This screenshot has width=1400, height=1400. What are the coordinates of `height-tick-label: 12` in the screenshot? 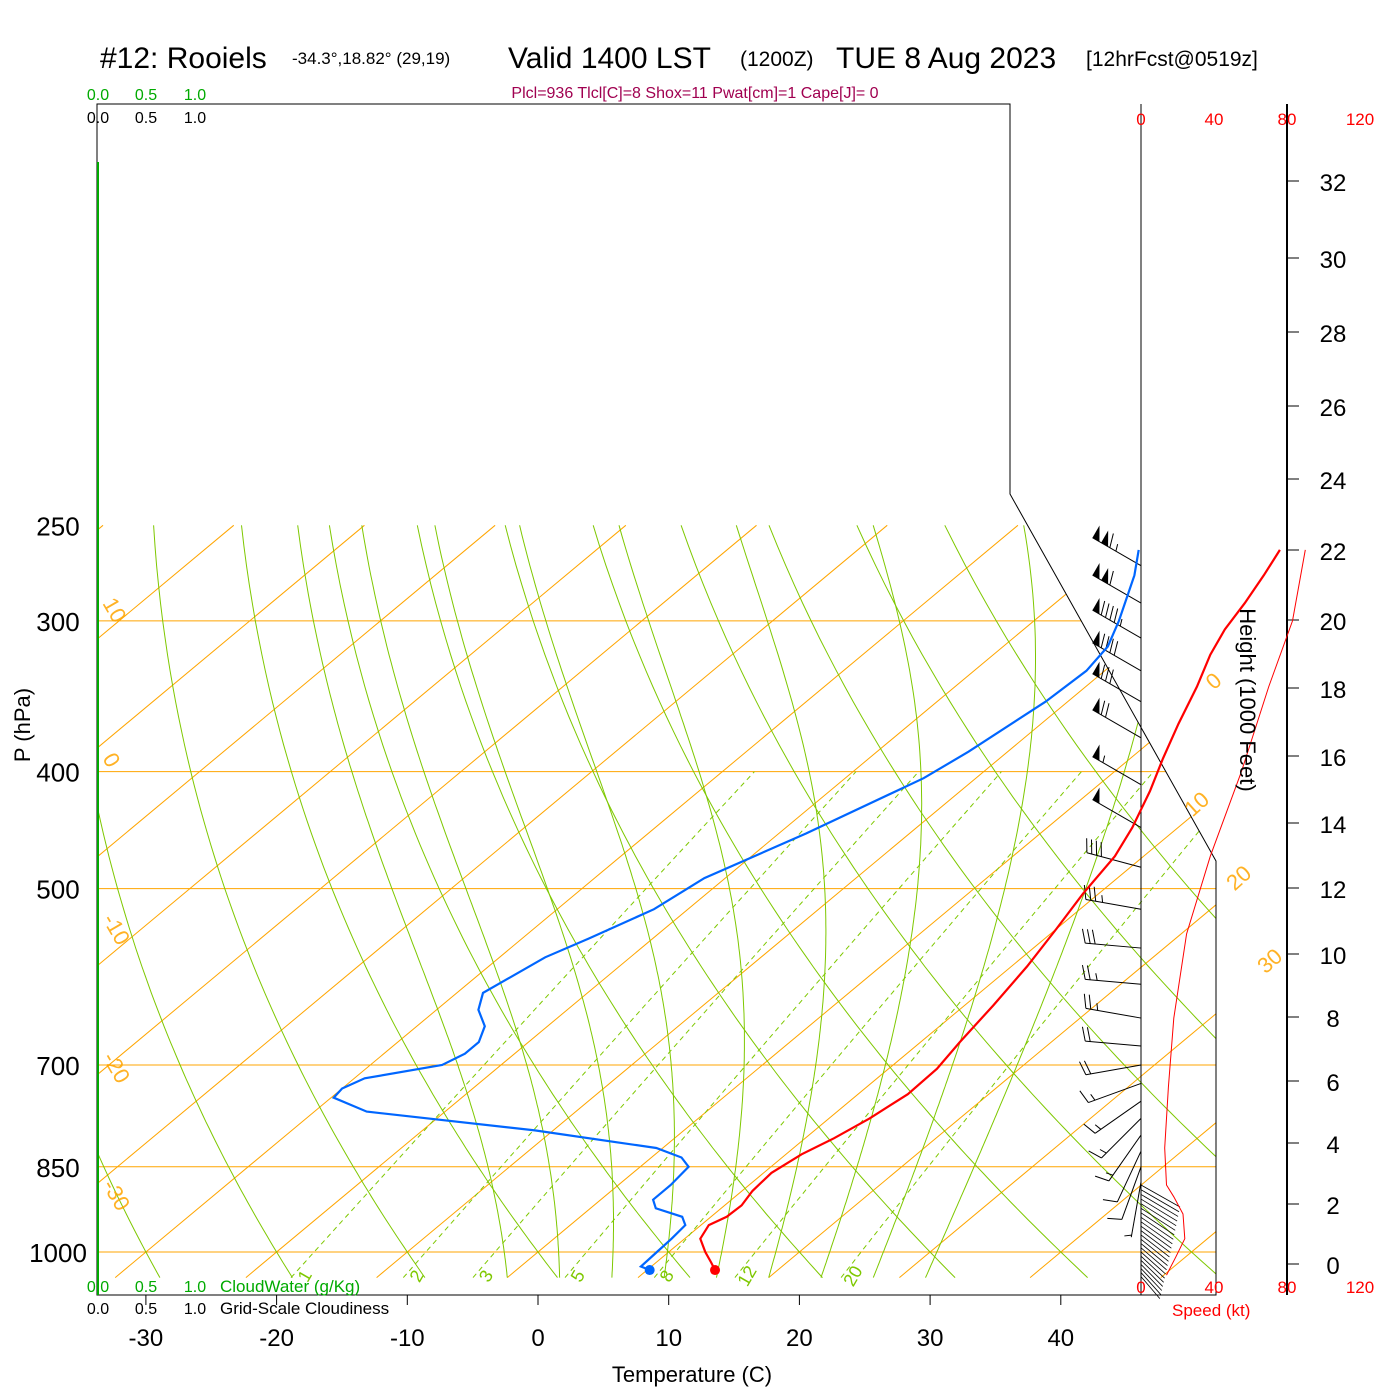 It's located at (1333, 890).